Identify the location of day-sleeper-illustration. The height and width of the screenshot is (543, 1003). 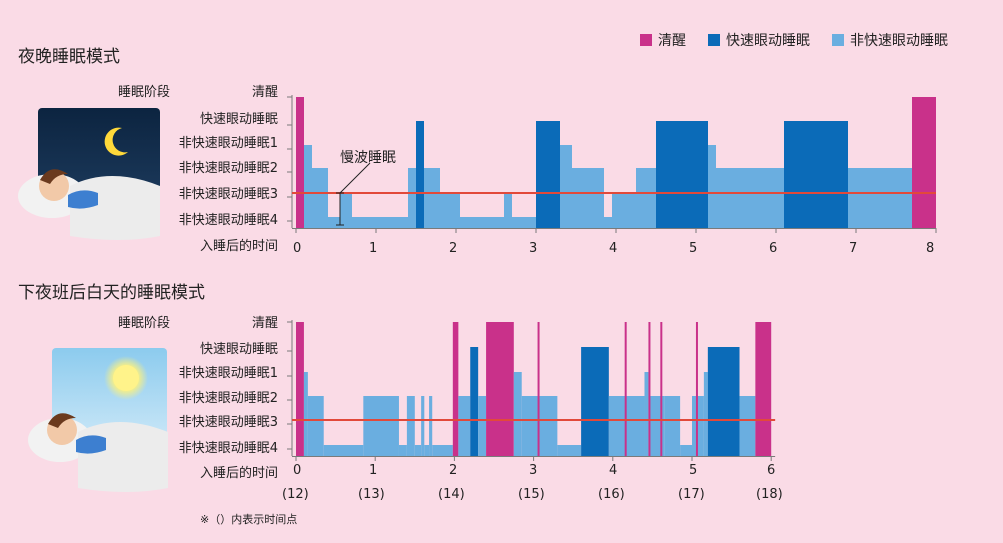
(98, 420).